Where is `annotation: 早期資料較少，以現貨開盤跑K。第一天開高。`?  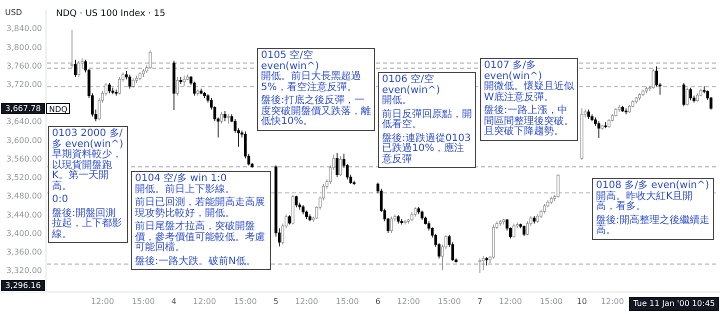 annotation: 早期資料較少，以現貨開盤跑K。第一天開高。 is located at coordinates (87, 170).